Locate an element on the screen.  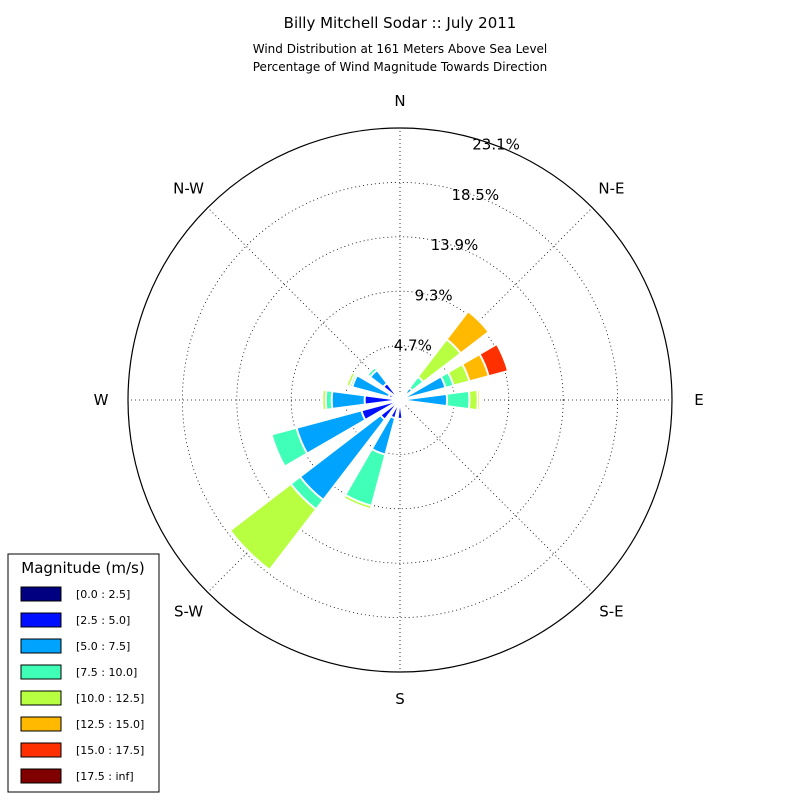
direction-label: E is located at coordinates (698, 400).